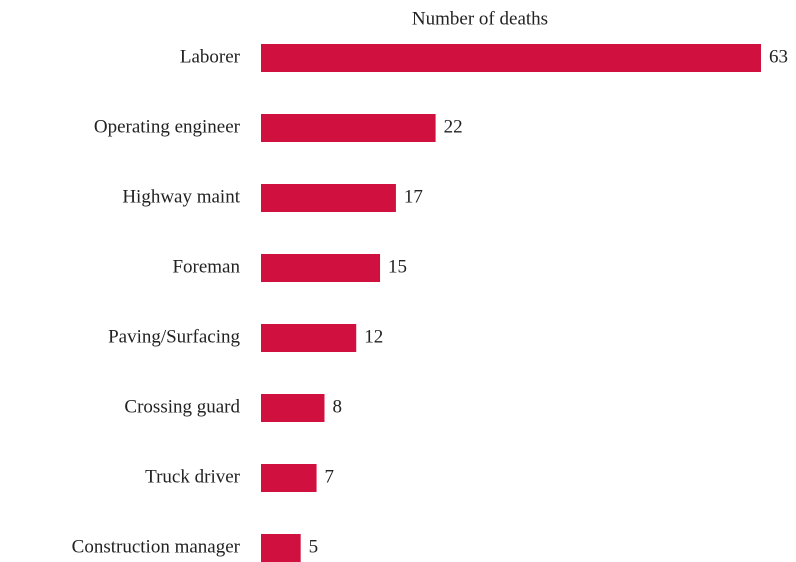 This screenshot has width=796, height=562. What do you see at coordinates (337, 406) in the screenshot?
I see `value-label: 8` at bounding box center [337, 406].